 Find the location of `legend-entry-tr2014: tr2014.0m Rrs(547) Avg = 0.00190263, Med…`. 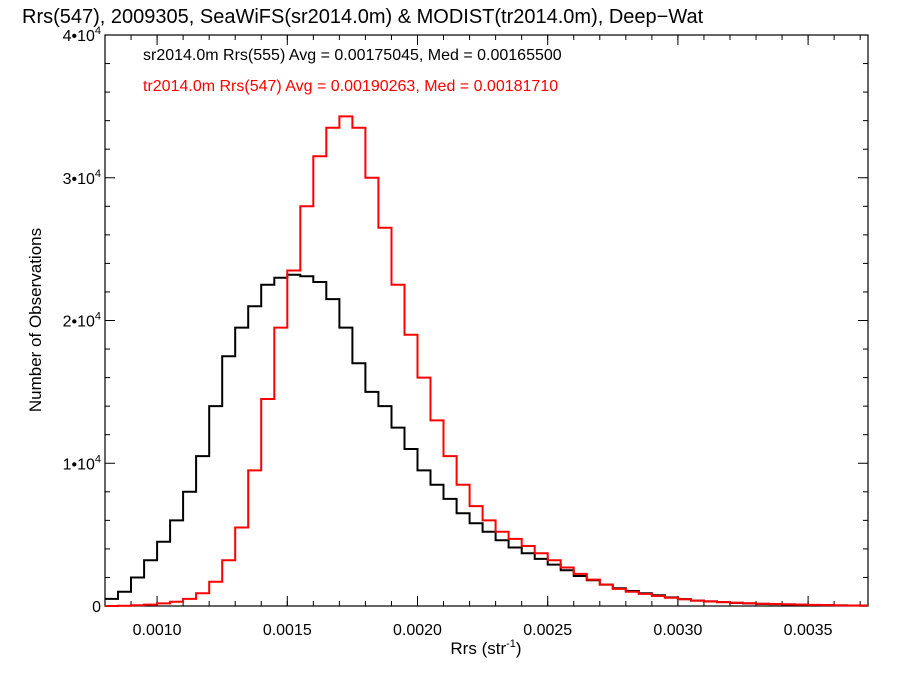

legend-entry-tr2014: tr2014.0m Rrs(547) Avg = 0.00190263, Med… is located at coordinates (350, 86).